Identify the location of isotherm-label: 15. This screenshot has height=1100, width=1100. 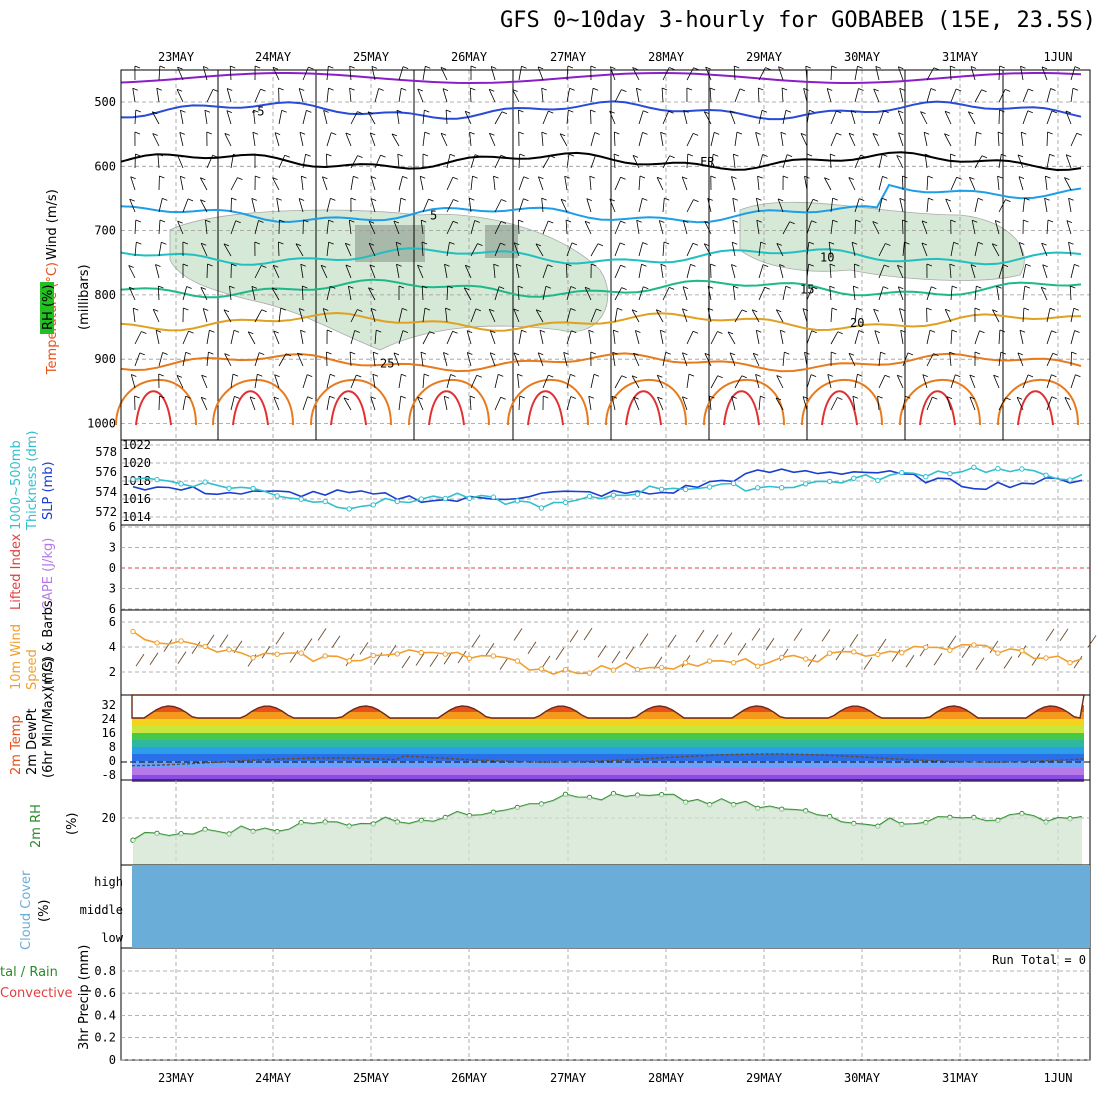
(807, 289).